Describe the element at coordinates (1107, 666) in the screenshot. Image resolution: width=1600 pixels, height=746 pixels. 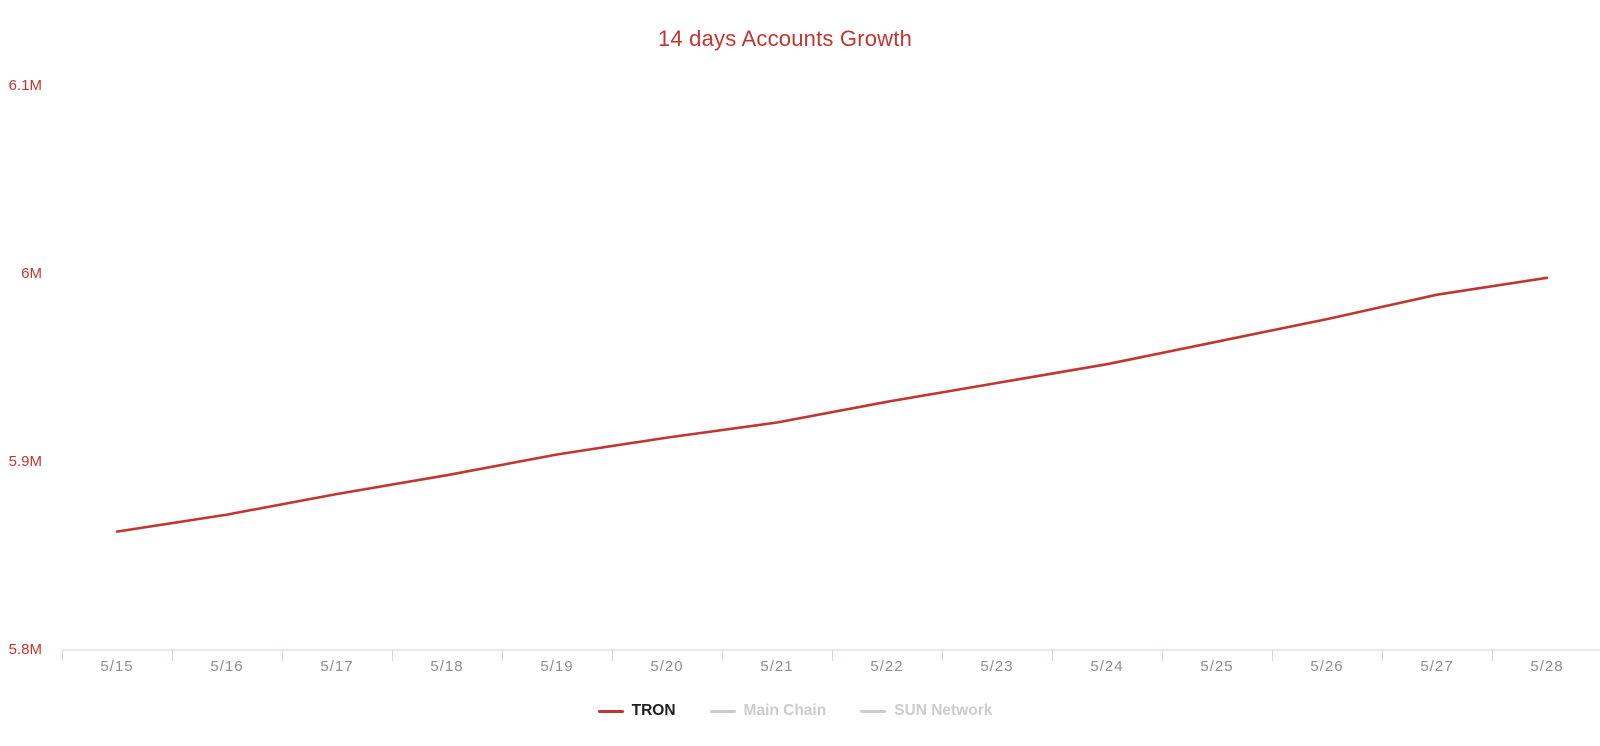
I see `x-axis-label: 5/24` at that location.